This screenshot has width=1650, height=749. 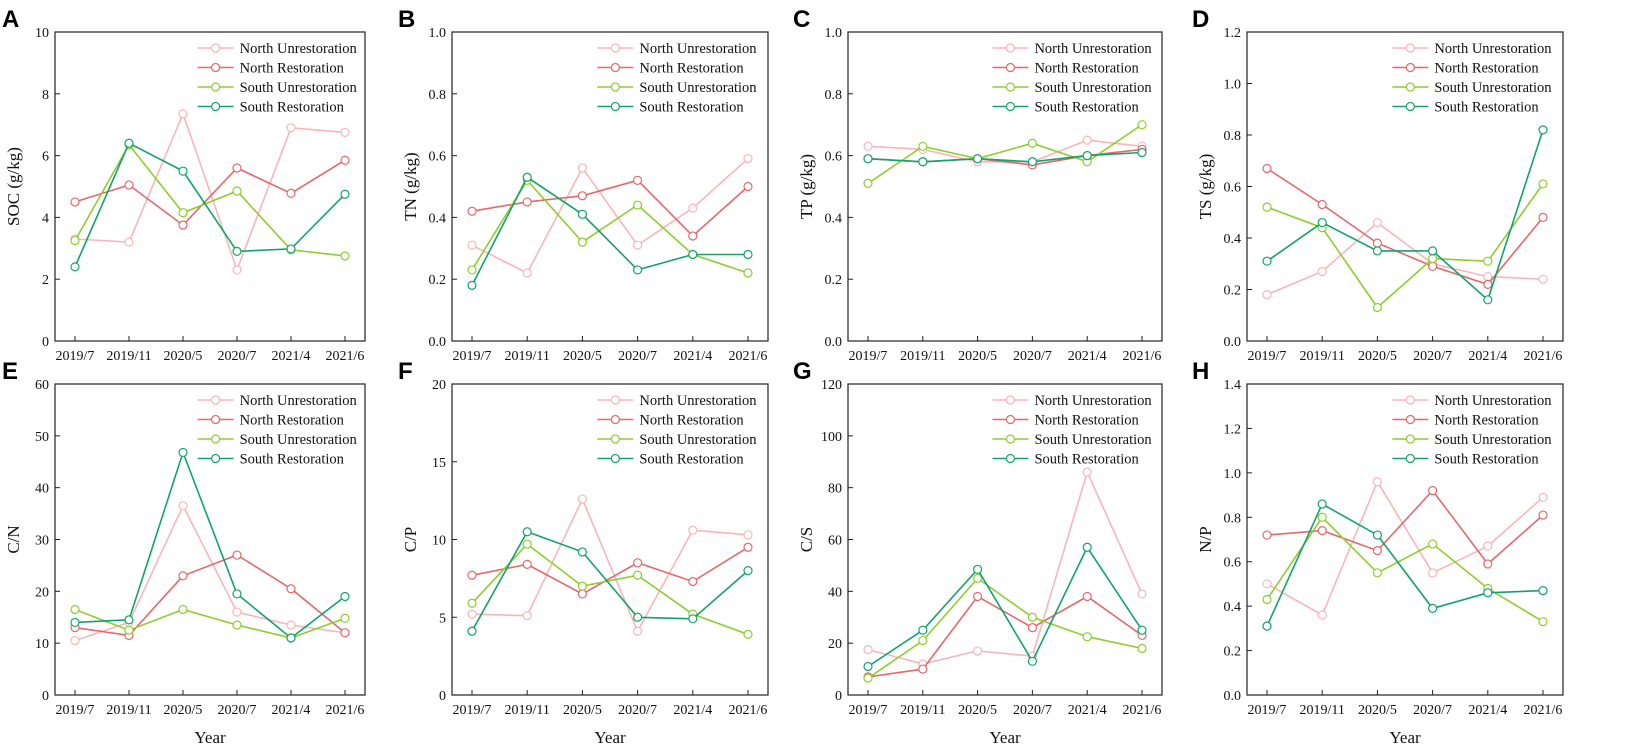 What do you see at coordinates (42, 385) in the screenshot?
I see `y-tick-label: 60` at bounding box center [42, 385].